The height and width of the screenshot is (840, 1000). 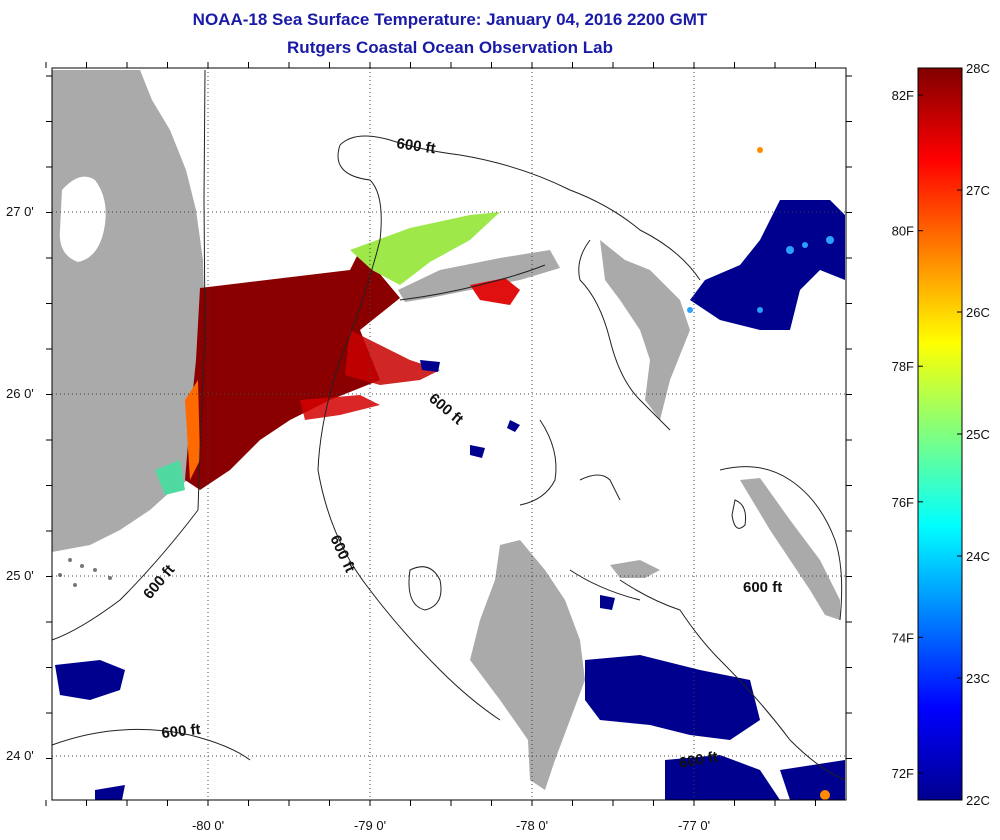 I want to click on lat-label-26: 26 0', so click(x=20, y=393).